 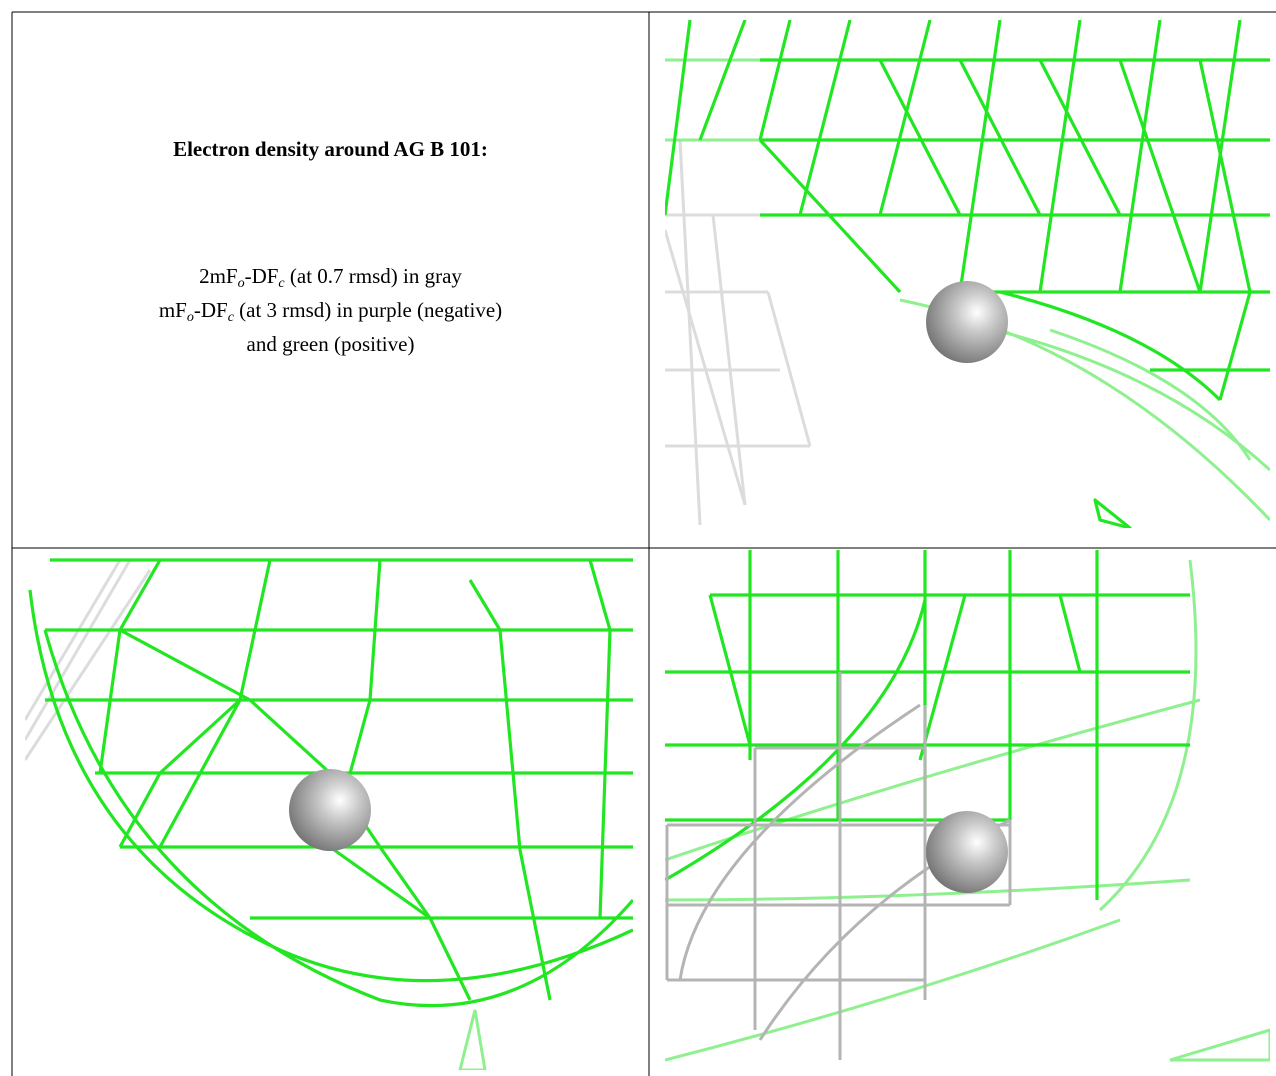 I want to click on legend-line: 2mFo-DFc (at 0.7 rmsd) in gray, so click(x=330, y=276).